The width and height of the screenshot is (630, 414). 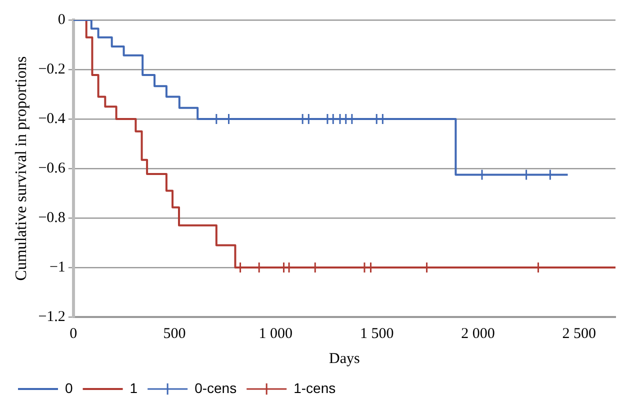 I want to click on y-tick-label: −1.2, so click(x=52, y=316).